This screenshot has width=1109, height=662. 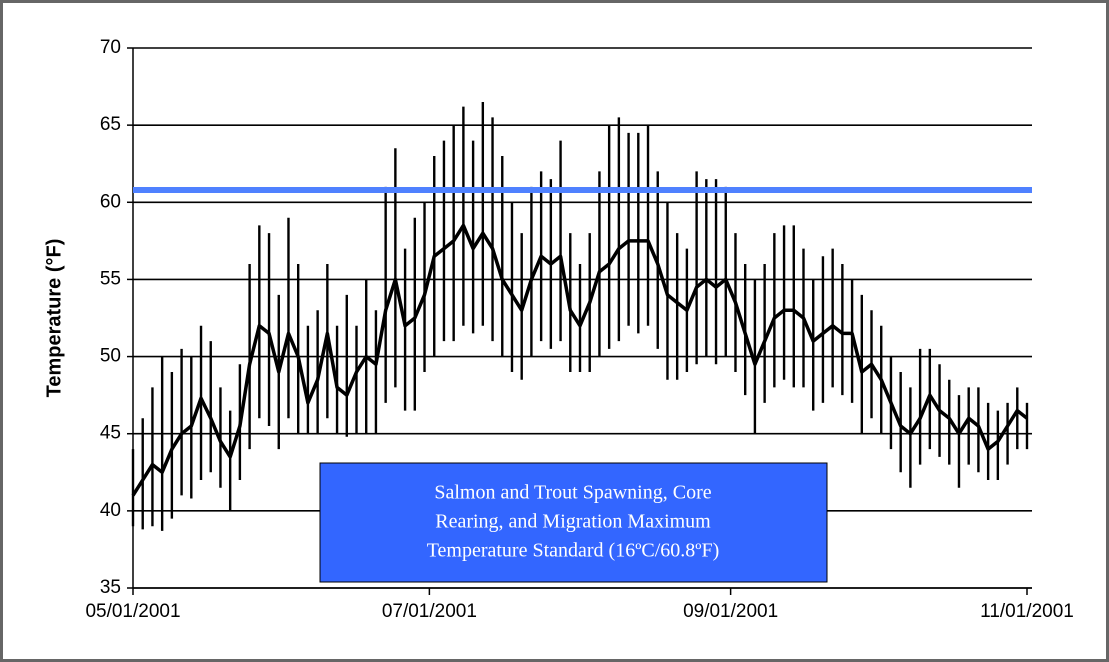 What do you see at coordinates (110, 356) in the screenshot?
I see `y-tick-label: 50` at bounding box center [110, 356].